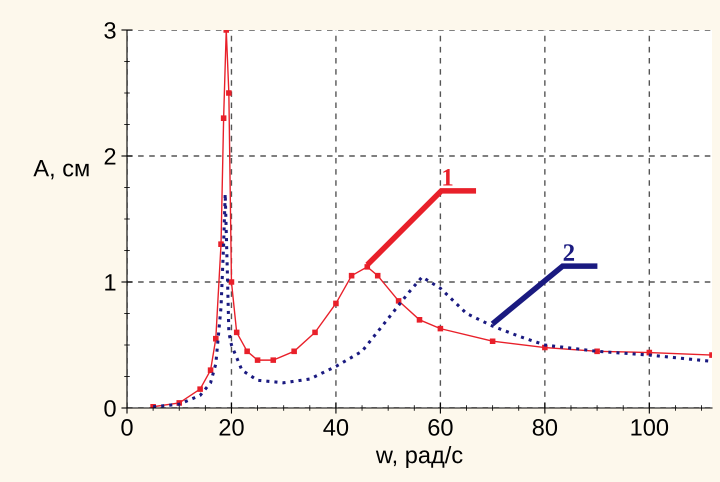 Image resolution: width=720 pixels, height=482 pixels. I want to click on y-tick-label: 2, so click(110, 156).